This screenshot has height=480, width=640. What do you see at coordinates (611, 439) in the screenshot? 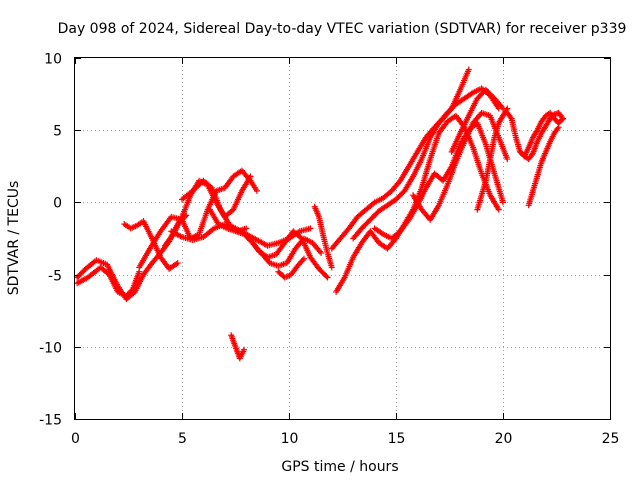
I see `x-tick-label: 25` at bounding box center [611, 439].